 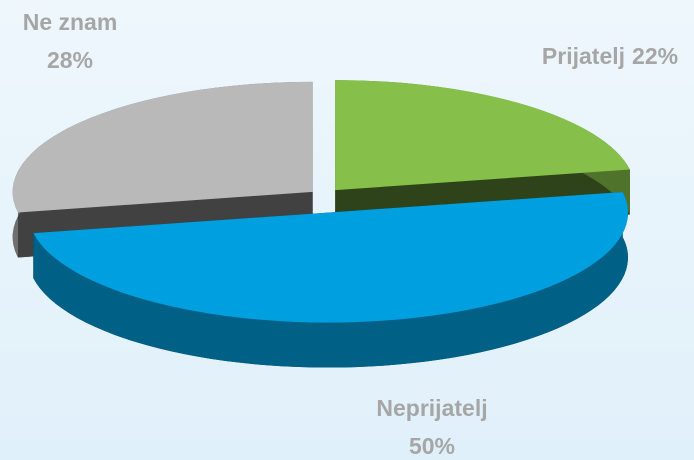 What do you see at coordinates (583, 56) in the screenshot?
I see `category-label: Prijatelj` at bounding box center [583, 56].